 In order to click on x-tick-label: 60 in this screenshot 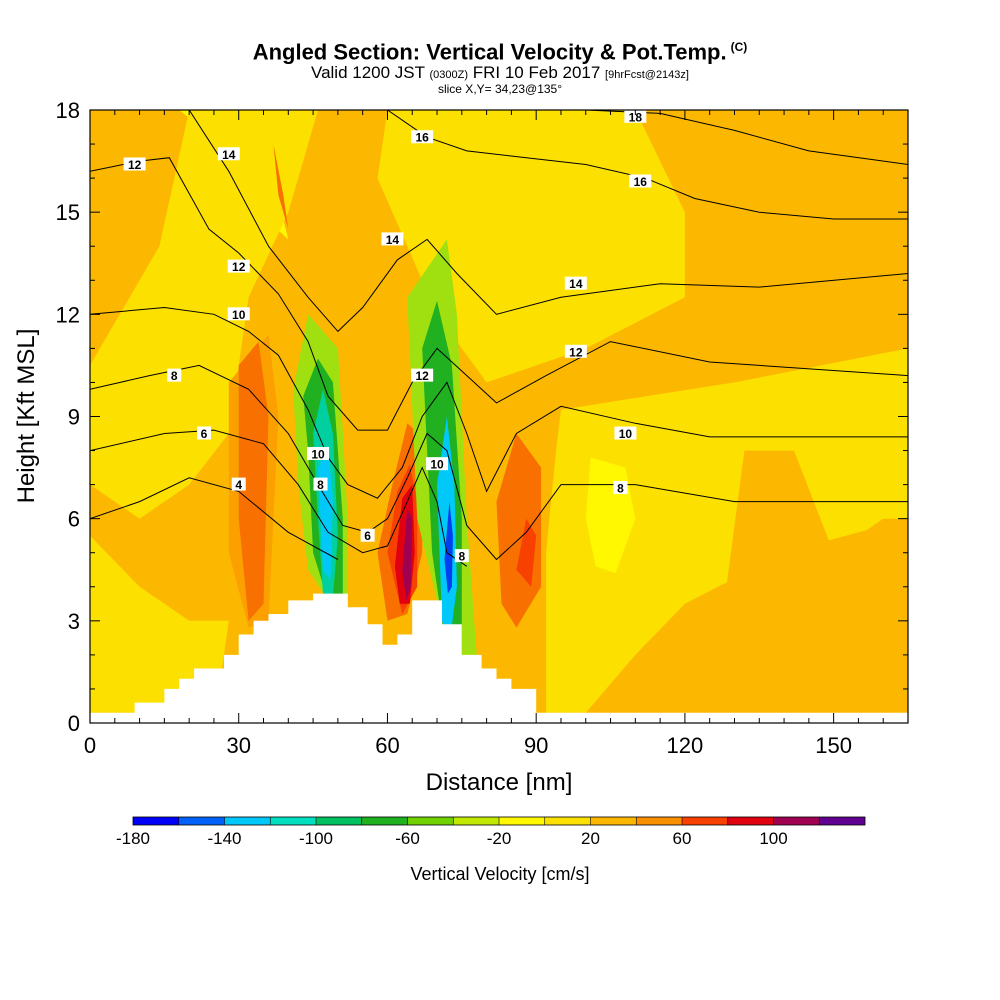, I will do `click(387, 745)`.